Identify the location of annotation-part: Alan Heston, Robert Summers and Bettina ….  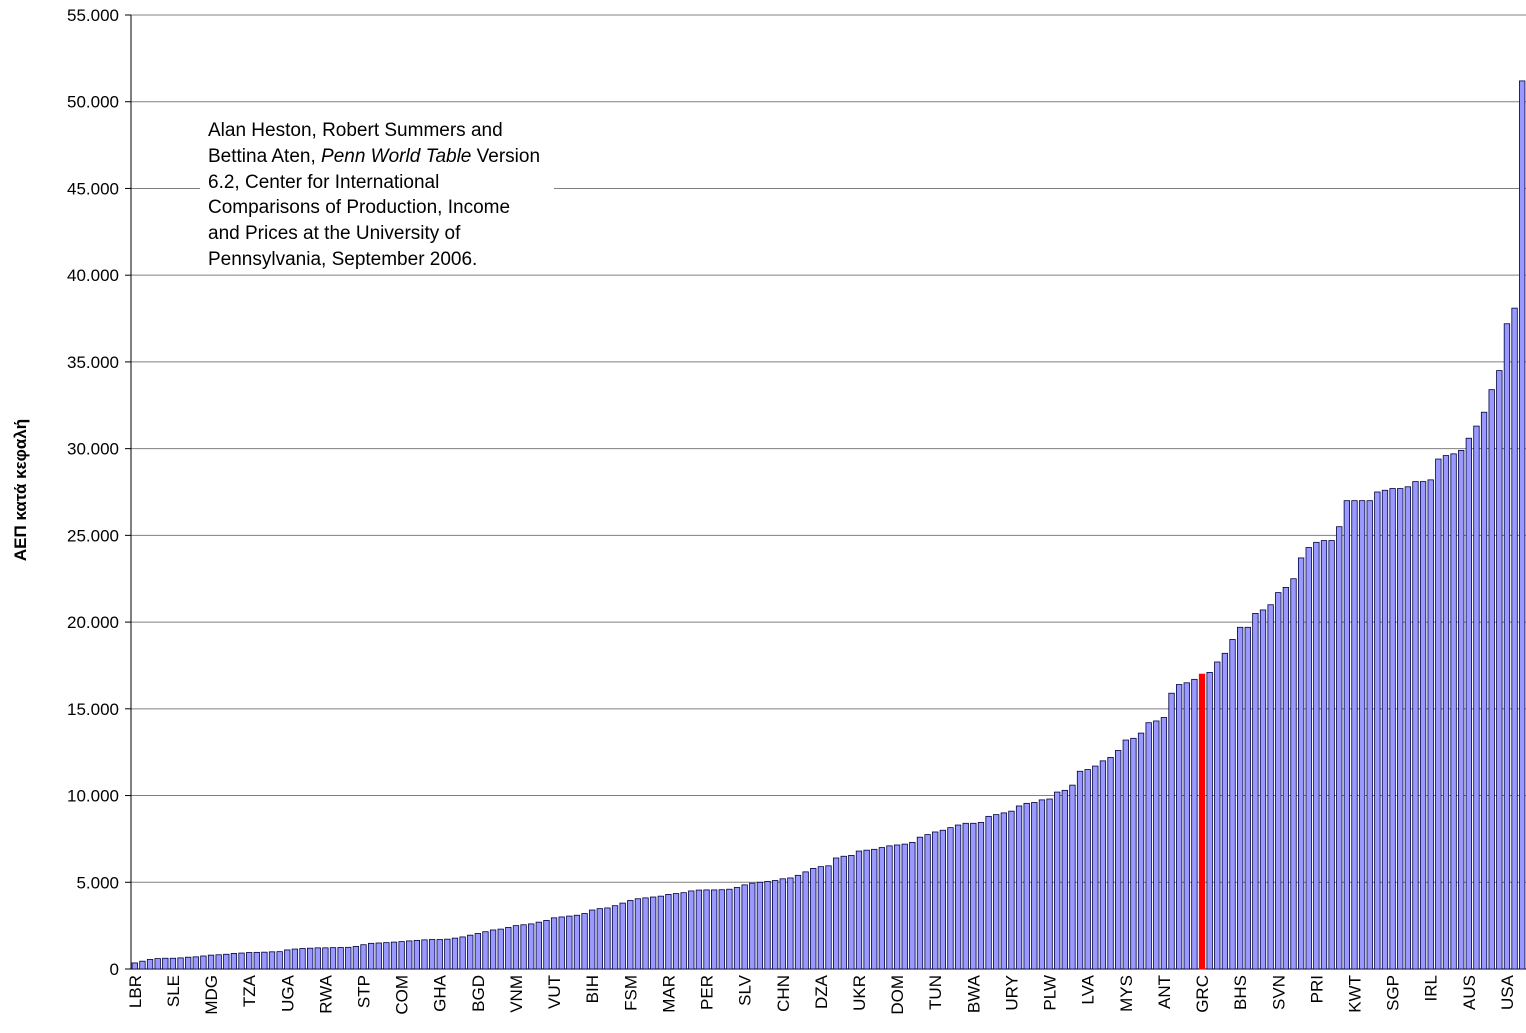
(358, 143).